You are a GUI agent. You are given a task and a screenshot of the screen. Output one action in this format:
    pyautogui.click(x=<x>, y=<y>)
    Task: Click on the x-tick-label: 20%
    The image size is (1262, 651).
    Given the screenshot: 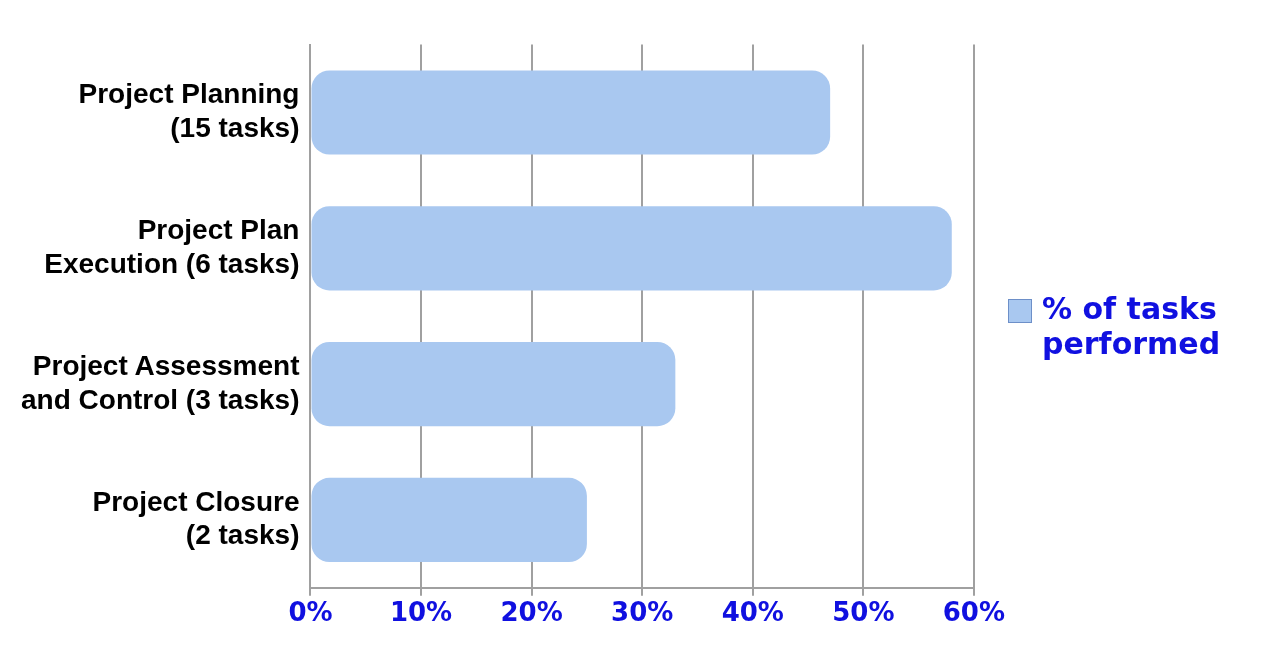 What is the action you would take?
    pyautogui.click(x=531, y=612)
    